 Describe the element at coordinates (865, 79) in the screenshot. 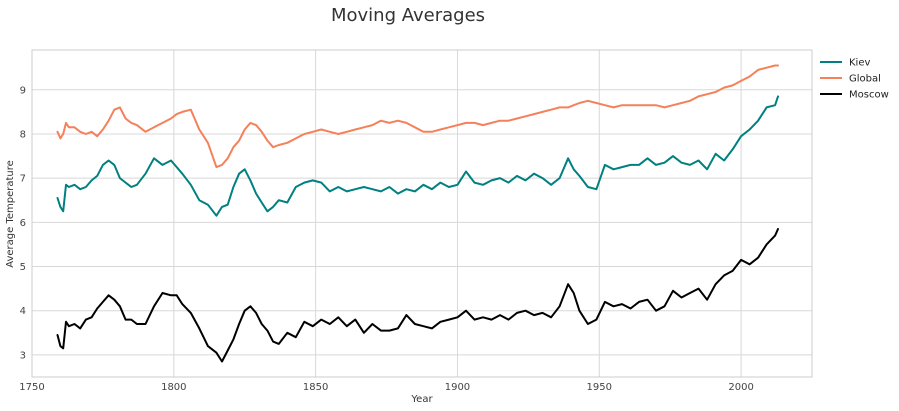

I see `legend-label-global: Global` at that location.